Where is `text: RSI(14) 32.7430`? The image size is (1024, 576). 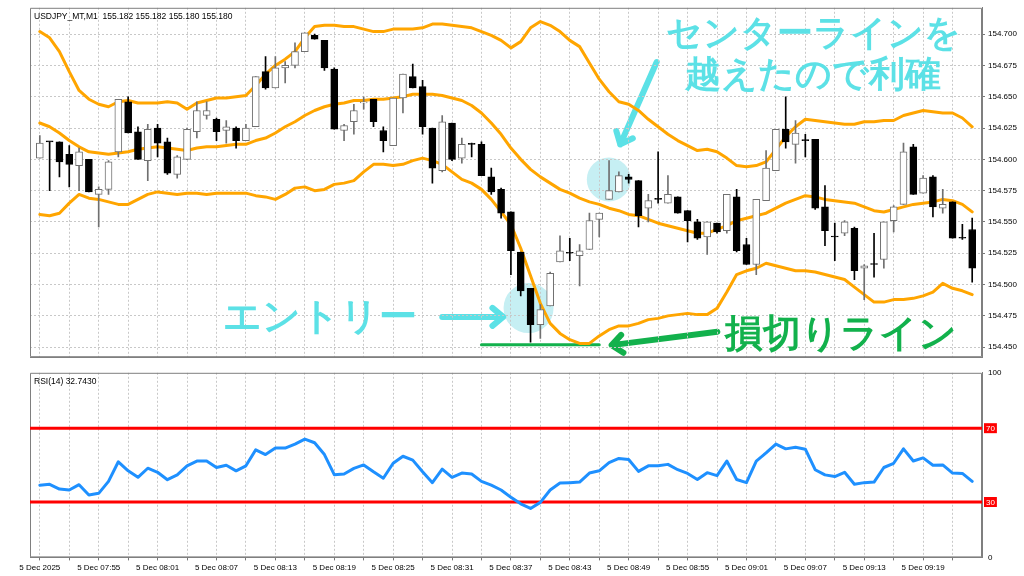
text: RSI(14) 32.7430 is located at coordinates (65, 381).